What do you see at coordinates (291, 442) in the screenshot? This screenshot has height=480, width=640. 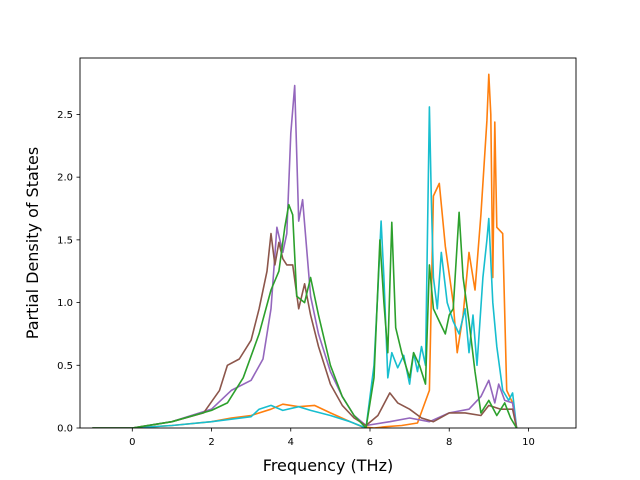 I see `x-tick-label: 4` at bounding box center [291, 442].